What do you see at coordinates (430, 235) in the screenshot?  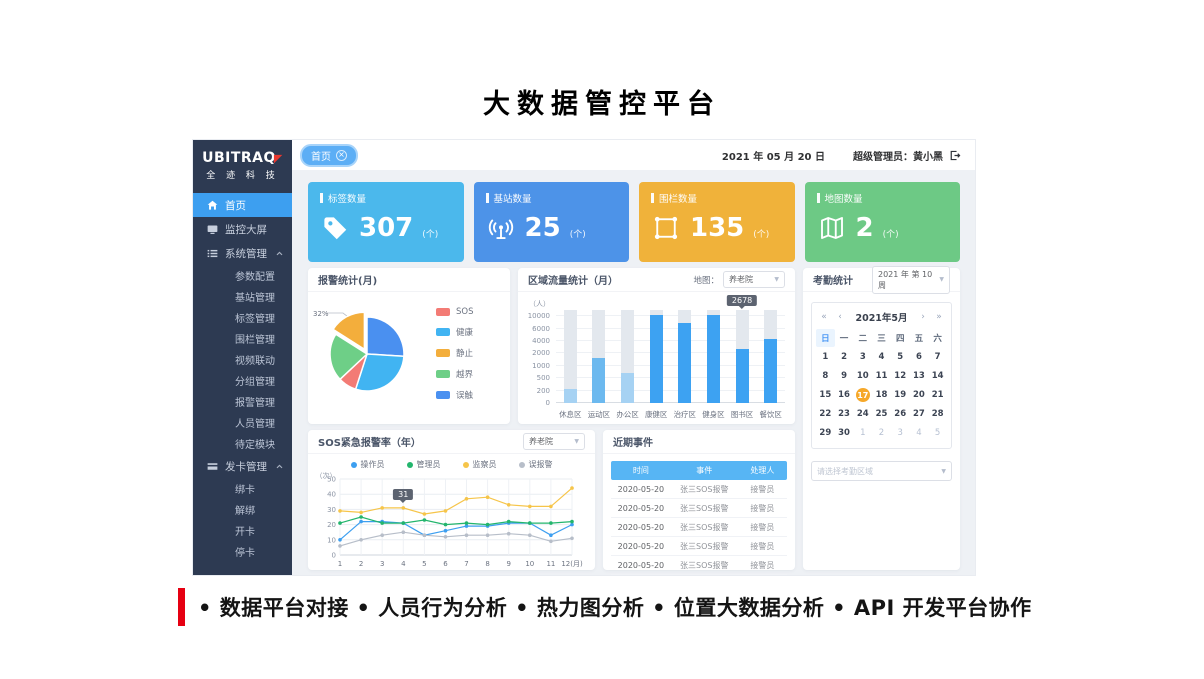 I see `stat-card-unit: (个)` at bounding box center [430, 235].